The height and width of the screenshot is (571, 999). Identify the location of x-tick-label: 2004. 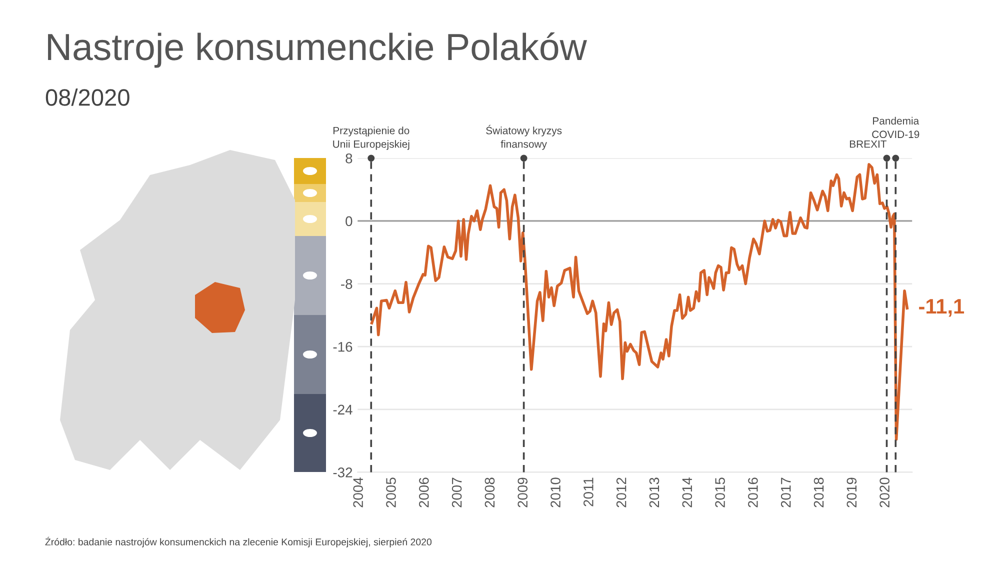
(358, 492).